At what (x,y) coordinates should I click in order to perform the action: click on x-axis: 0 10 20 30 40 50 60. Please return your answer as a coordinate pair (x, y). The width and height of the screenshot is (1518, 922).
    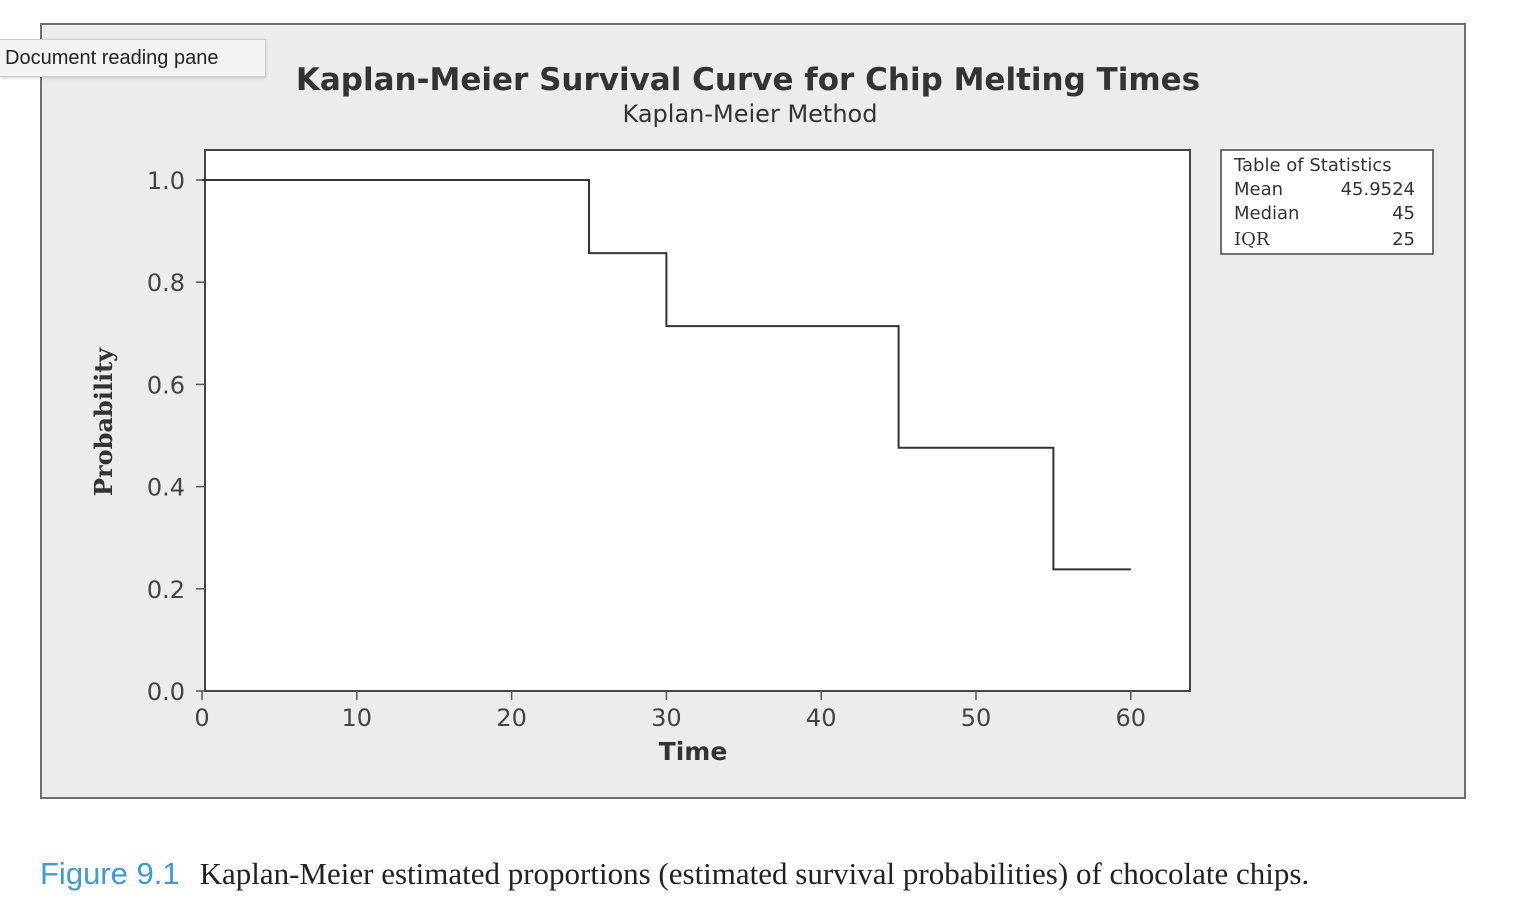
    Looking at the image, I should click on (670, 711).